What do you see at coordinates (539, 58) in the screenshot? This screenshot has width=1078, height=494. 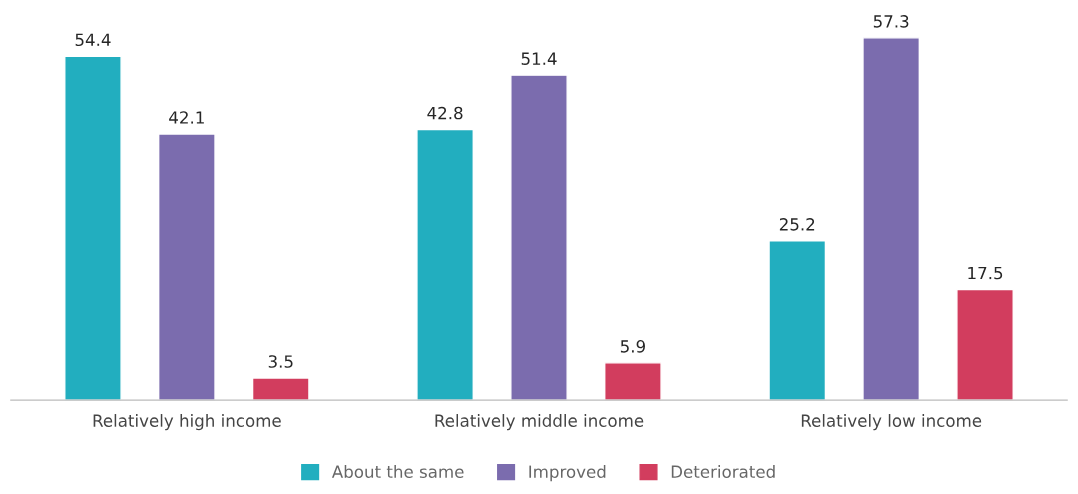 I see `data-label: 51.4` at bounding box center [539, 58].